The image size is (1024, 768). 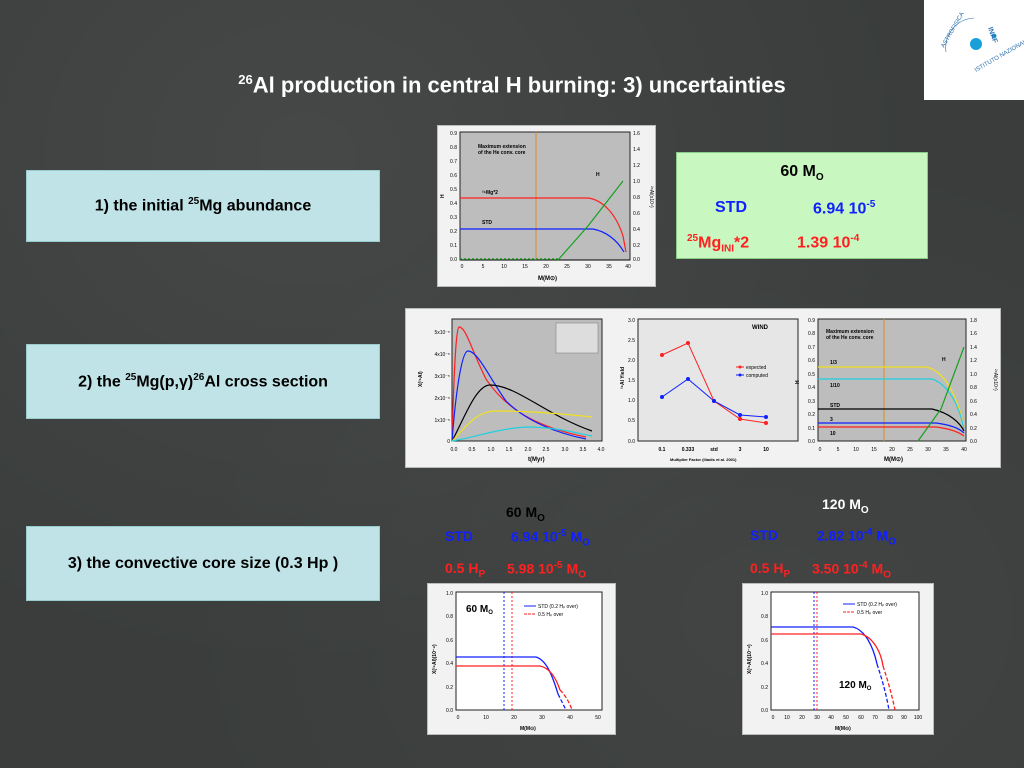 I want to click on svg-text: t(Myr), so click(x=536, y=460).